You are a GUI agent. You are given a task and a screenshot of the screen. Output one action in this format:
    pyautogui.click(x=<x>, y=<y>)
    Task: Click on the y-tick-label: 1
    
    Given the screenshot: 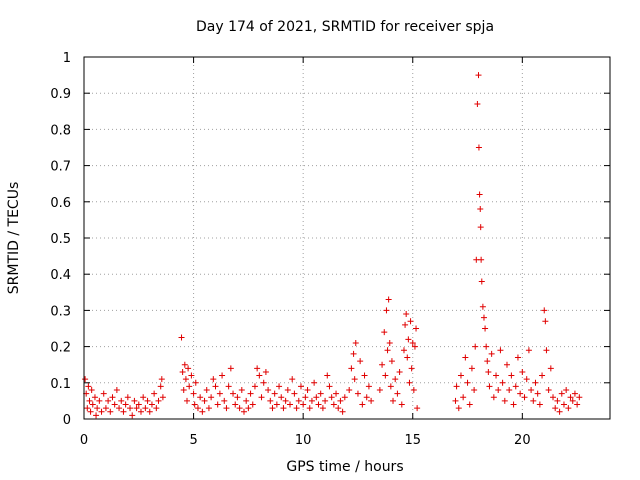 What is the action you would take?
    pyautogui.click(x=67, y=58)
    